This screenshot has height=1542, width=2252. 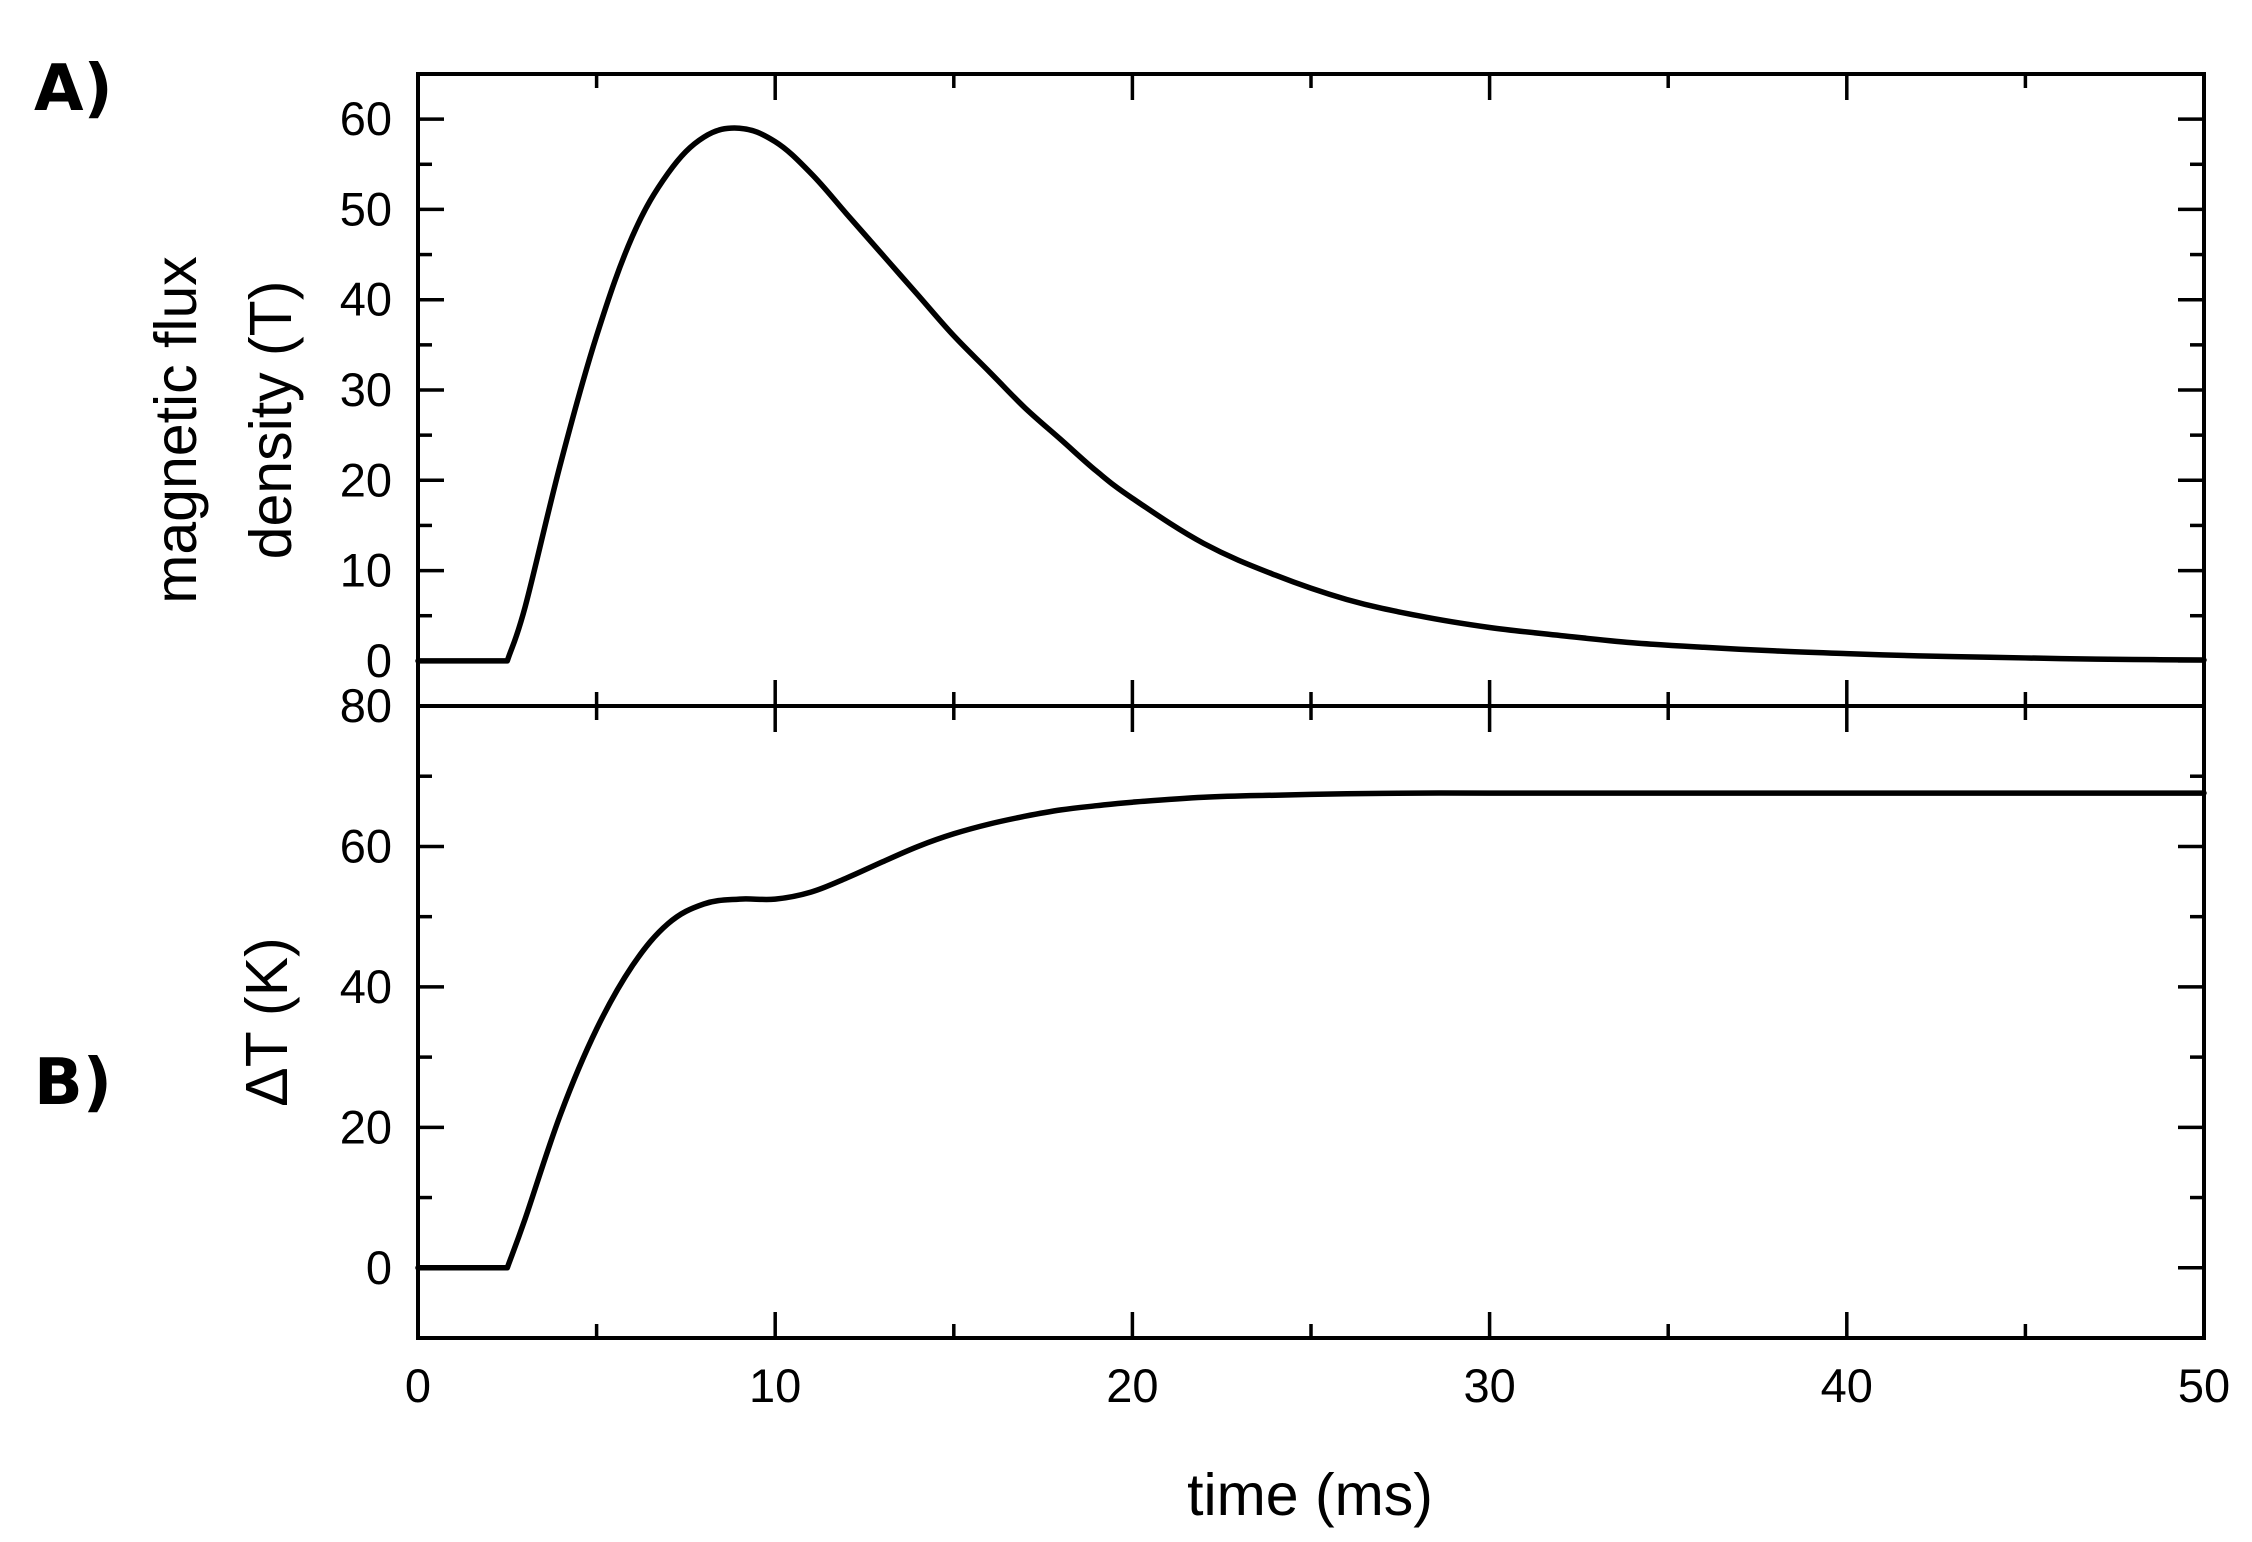 I want to click on panel-a-y-tick-label: 30, so click(x=366, y=389).